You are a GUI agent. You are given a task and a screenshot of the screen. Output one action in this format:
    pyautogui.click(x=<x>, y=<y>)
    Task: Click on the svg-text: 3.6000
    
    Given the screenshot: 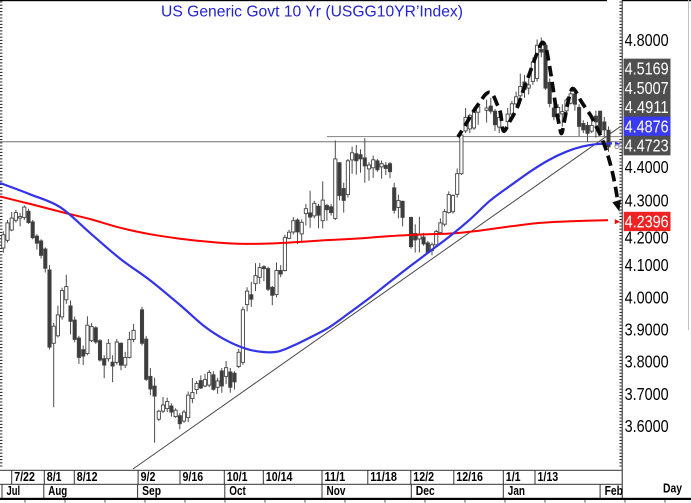 What is the action you would take?
    pyautogui.click(x=647, y=426)
    